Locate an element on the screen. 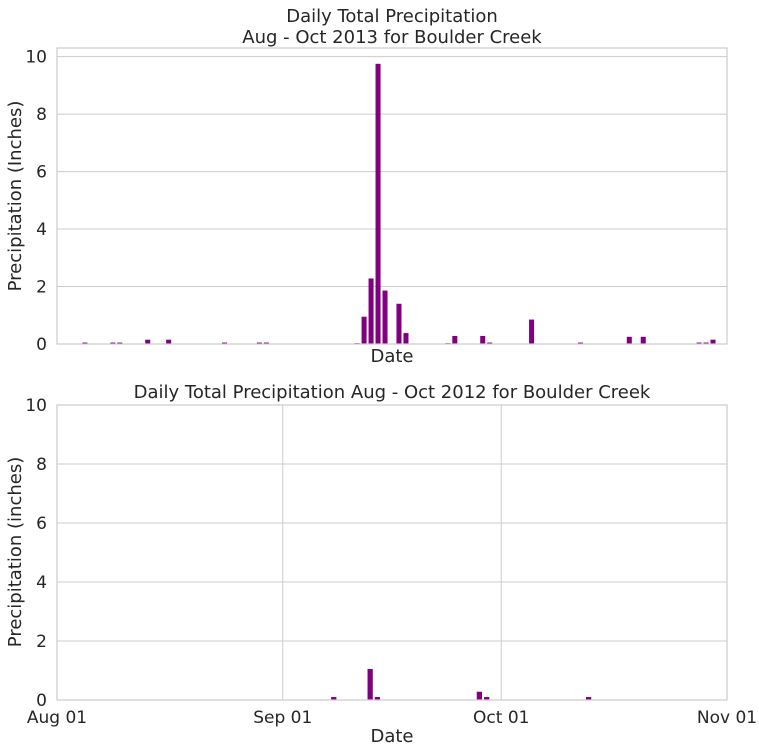  chart-2013-title-line1: Daily Total Precipitation is located at coordinates (392, 16).